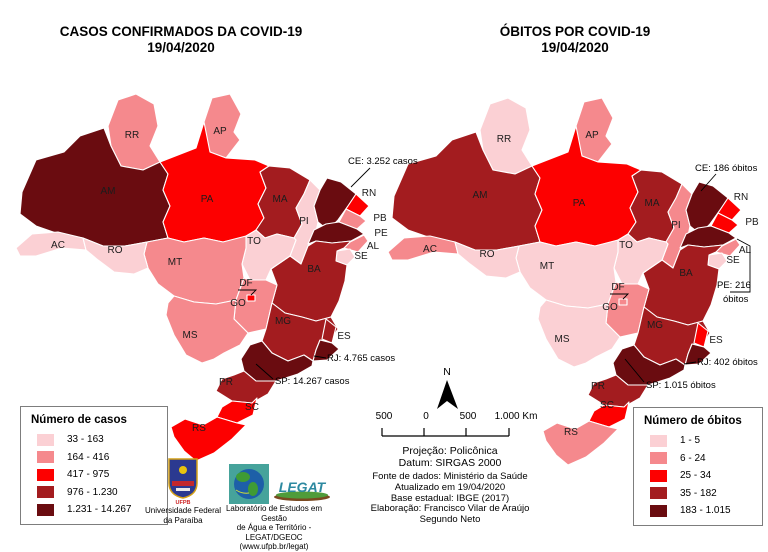 Image resolution: width=768 pixels, height=552 pixels. What do you see at coordinates (580, 443) in the screenshot?
I see `state-rs-deaths` at bounding box center [580, 443].